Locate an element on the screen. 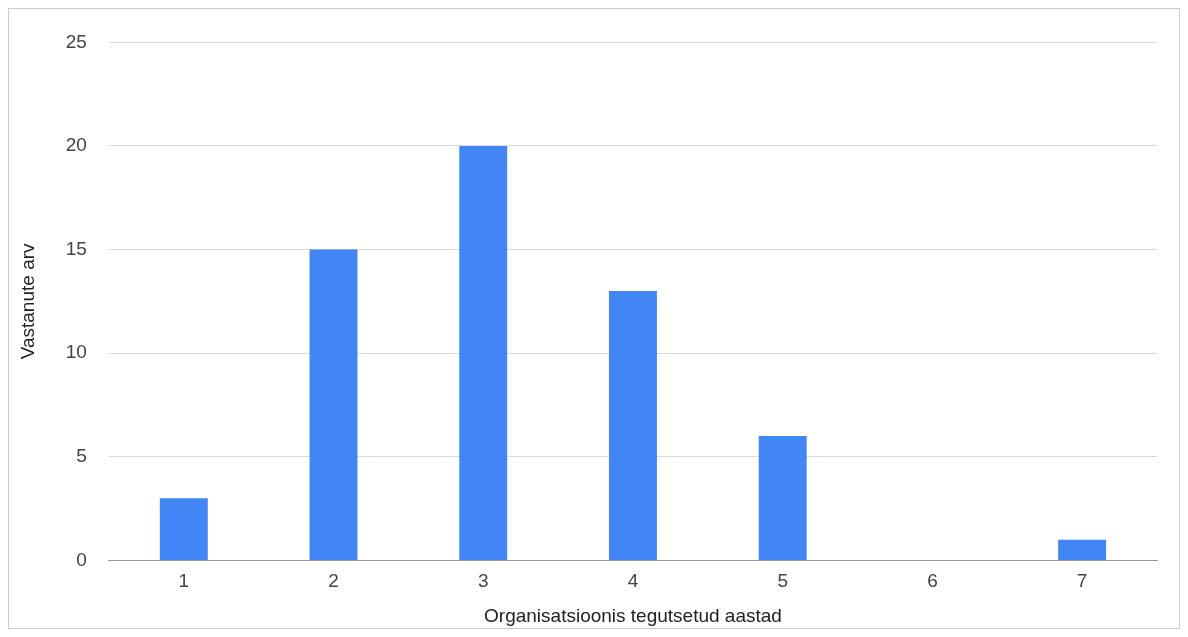 This screenshot has height=637, width=1188. y-tick-label: 20 is located at coordinates (76, 145).